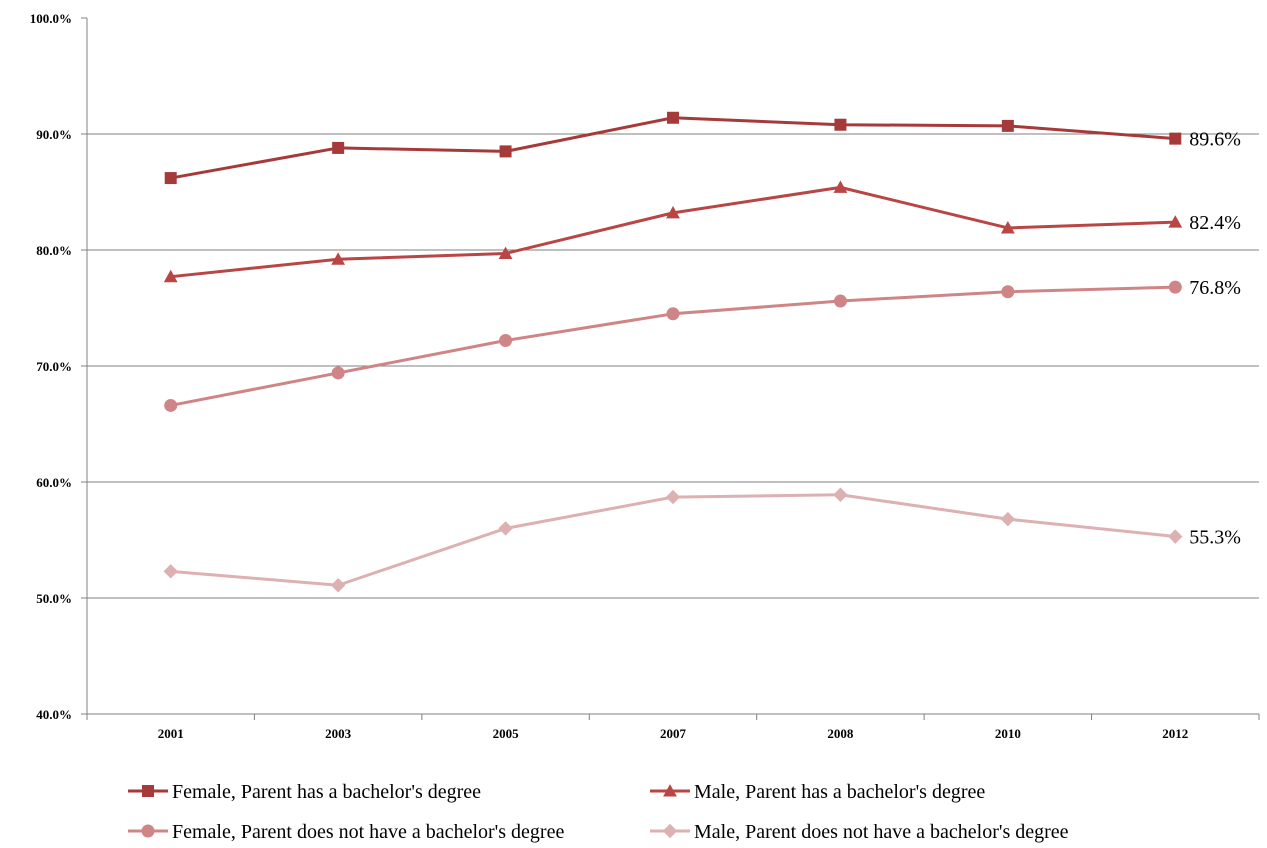 This screenshot has height=848, width=1267. What do you see at coordinates (54, 482) in the screenshot?
I see `y-tick-label: 60.0%` at bounding box center [54, 482].